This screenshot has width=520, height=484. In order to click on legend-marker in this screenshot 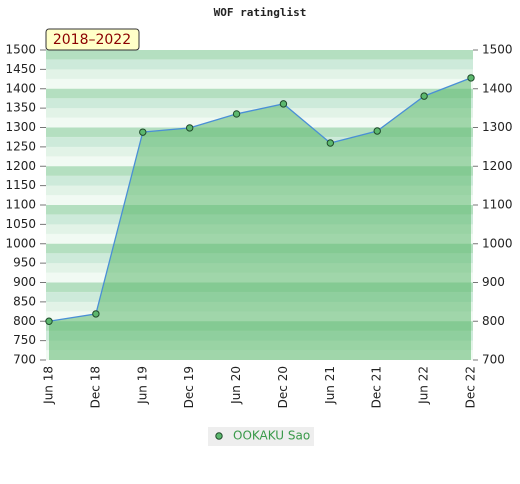, I will do `click(219, 436)`.